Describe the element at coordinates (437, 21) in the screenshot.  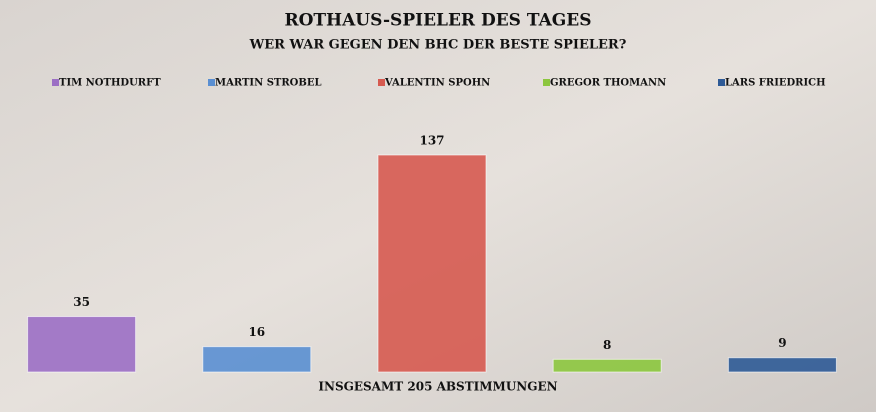
I see `chart-title: ROTHAUS-SPIELER DES TAGES` at that location.